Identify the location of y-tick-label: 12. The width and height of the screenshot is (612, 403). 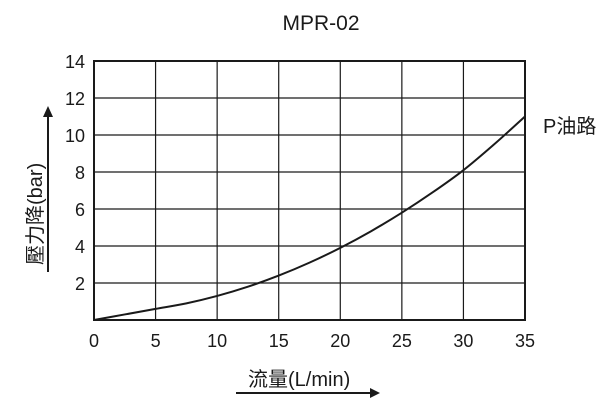
(75, 99).